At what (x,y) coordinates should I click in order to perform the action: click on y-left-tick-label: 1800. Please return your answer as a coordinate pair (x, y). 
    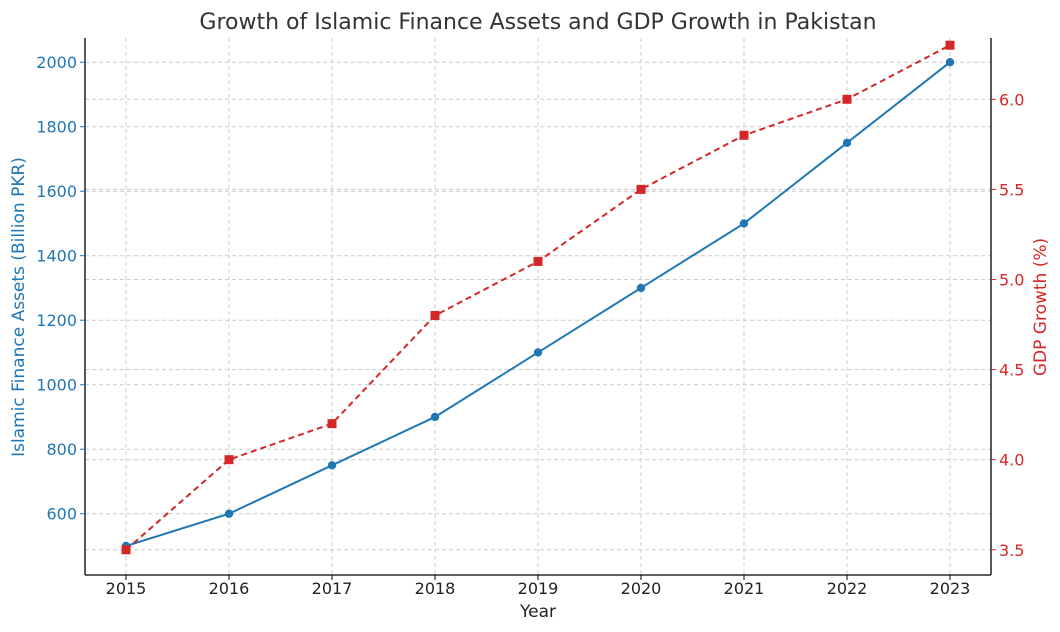
    Looking at the image, I should click on (56, 127).